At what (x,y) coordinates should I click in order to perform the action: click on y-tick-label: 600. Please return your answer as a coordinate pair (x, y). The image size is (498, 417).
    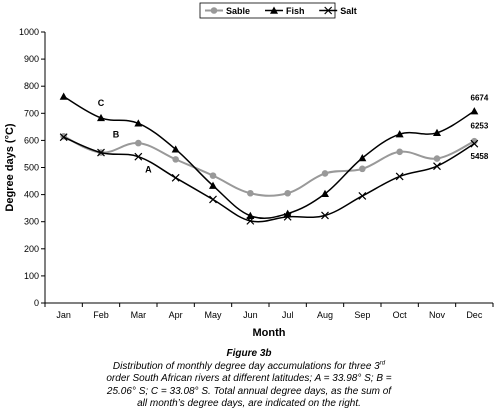
    Looking at the image, I should click on (31, 140).